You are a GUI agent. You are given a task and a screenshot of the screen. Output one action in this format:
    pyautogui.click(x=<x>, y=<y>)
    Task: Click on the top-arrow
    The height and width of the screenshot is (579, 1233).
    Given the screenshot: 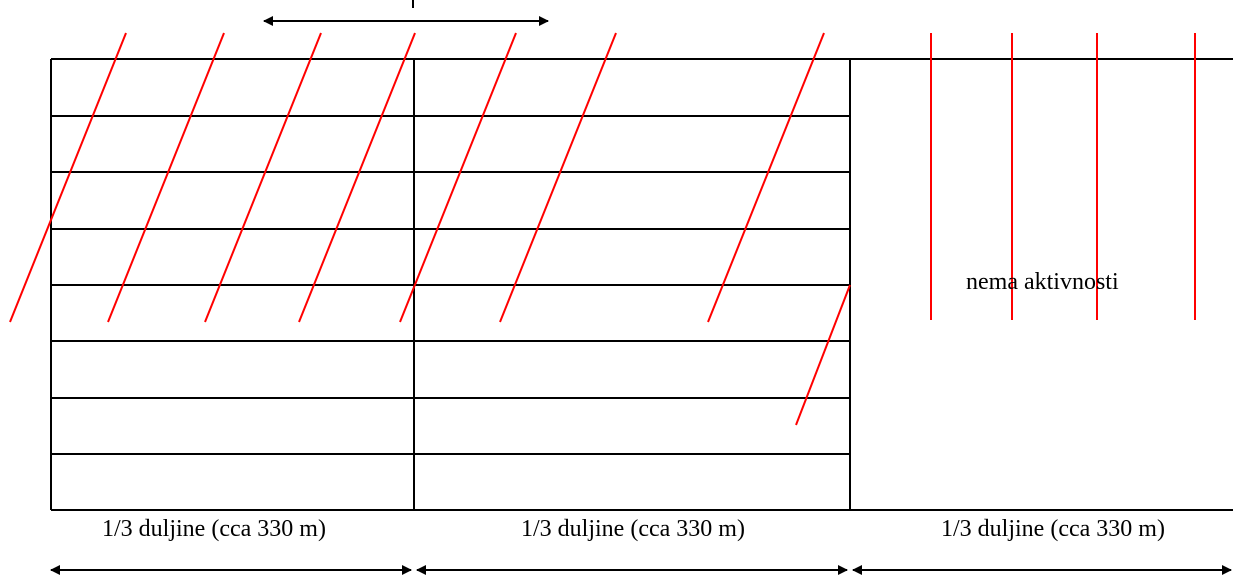 What is the action you would take?
    pyautogui.click(x=406, y=13)
    